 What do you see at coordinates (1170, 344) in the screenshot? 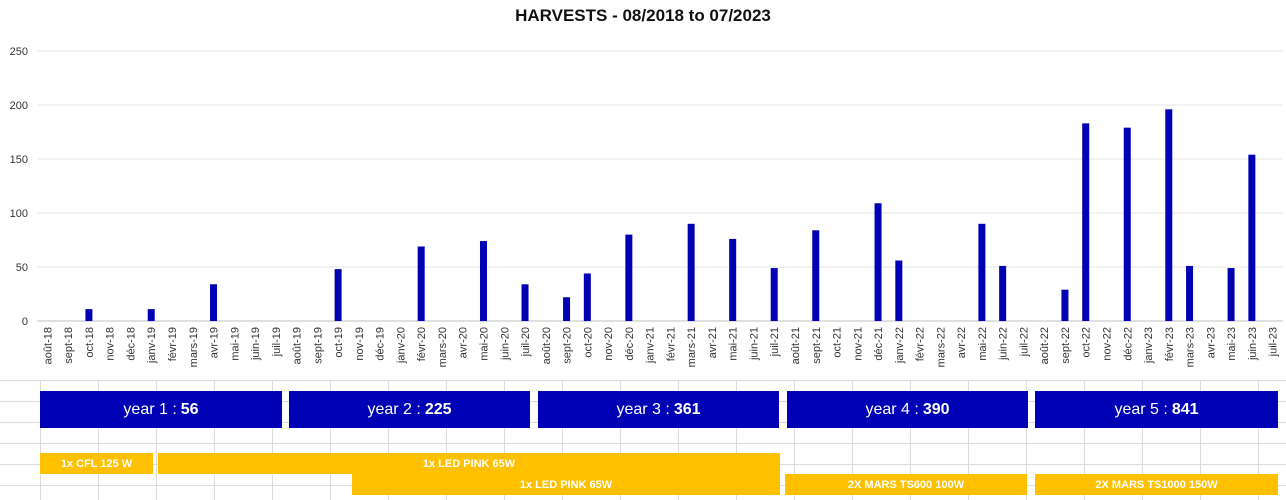
I see `x-tick-label: févr-23` at bounding box center [1170, 344].